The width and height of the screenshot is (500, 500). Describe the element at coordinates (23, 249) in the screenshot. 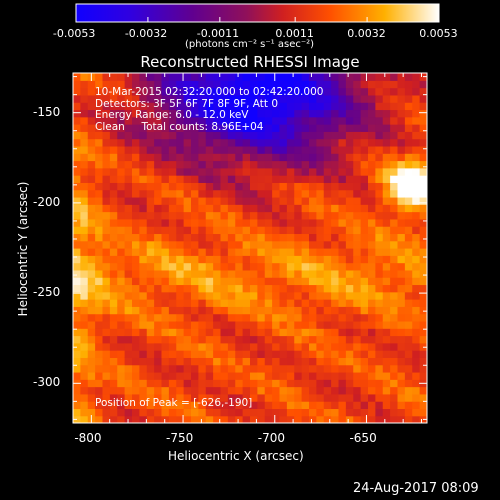

I see `y-axis-title: Heliocentric Y (arcsec)` at that location.